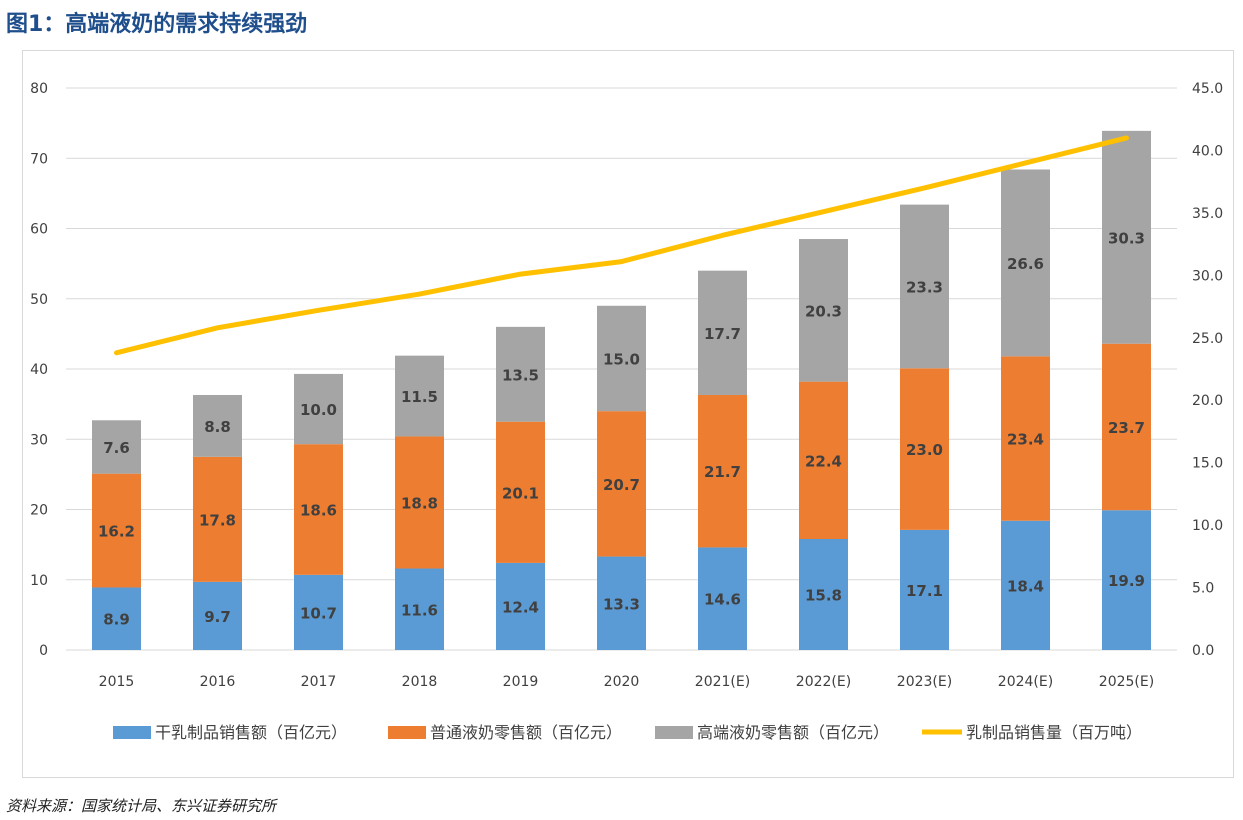 The width and height of the screenshot is (1243, 820). I want to click on y-left-tick-label: 50, so click(39, 300).